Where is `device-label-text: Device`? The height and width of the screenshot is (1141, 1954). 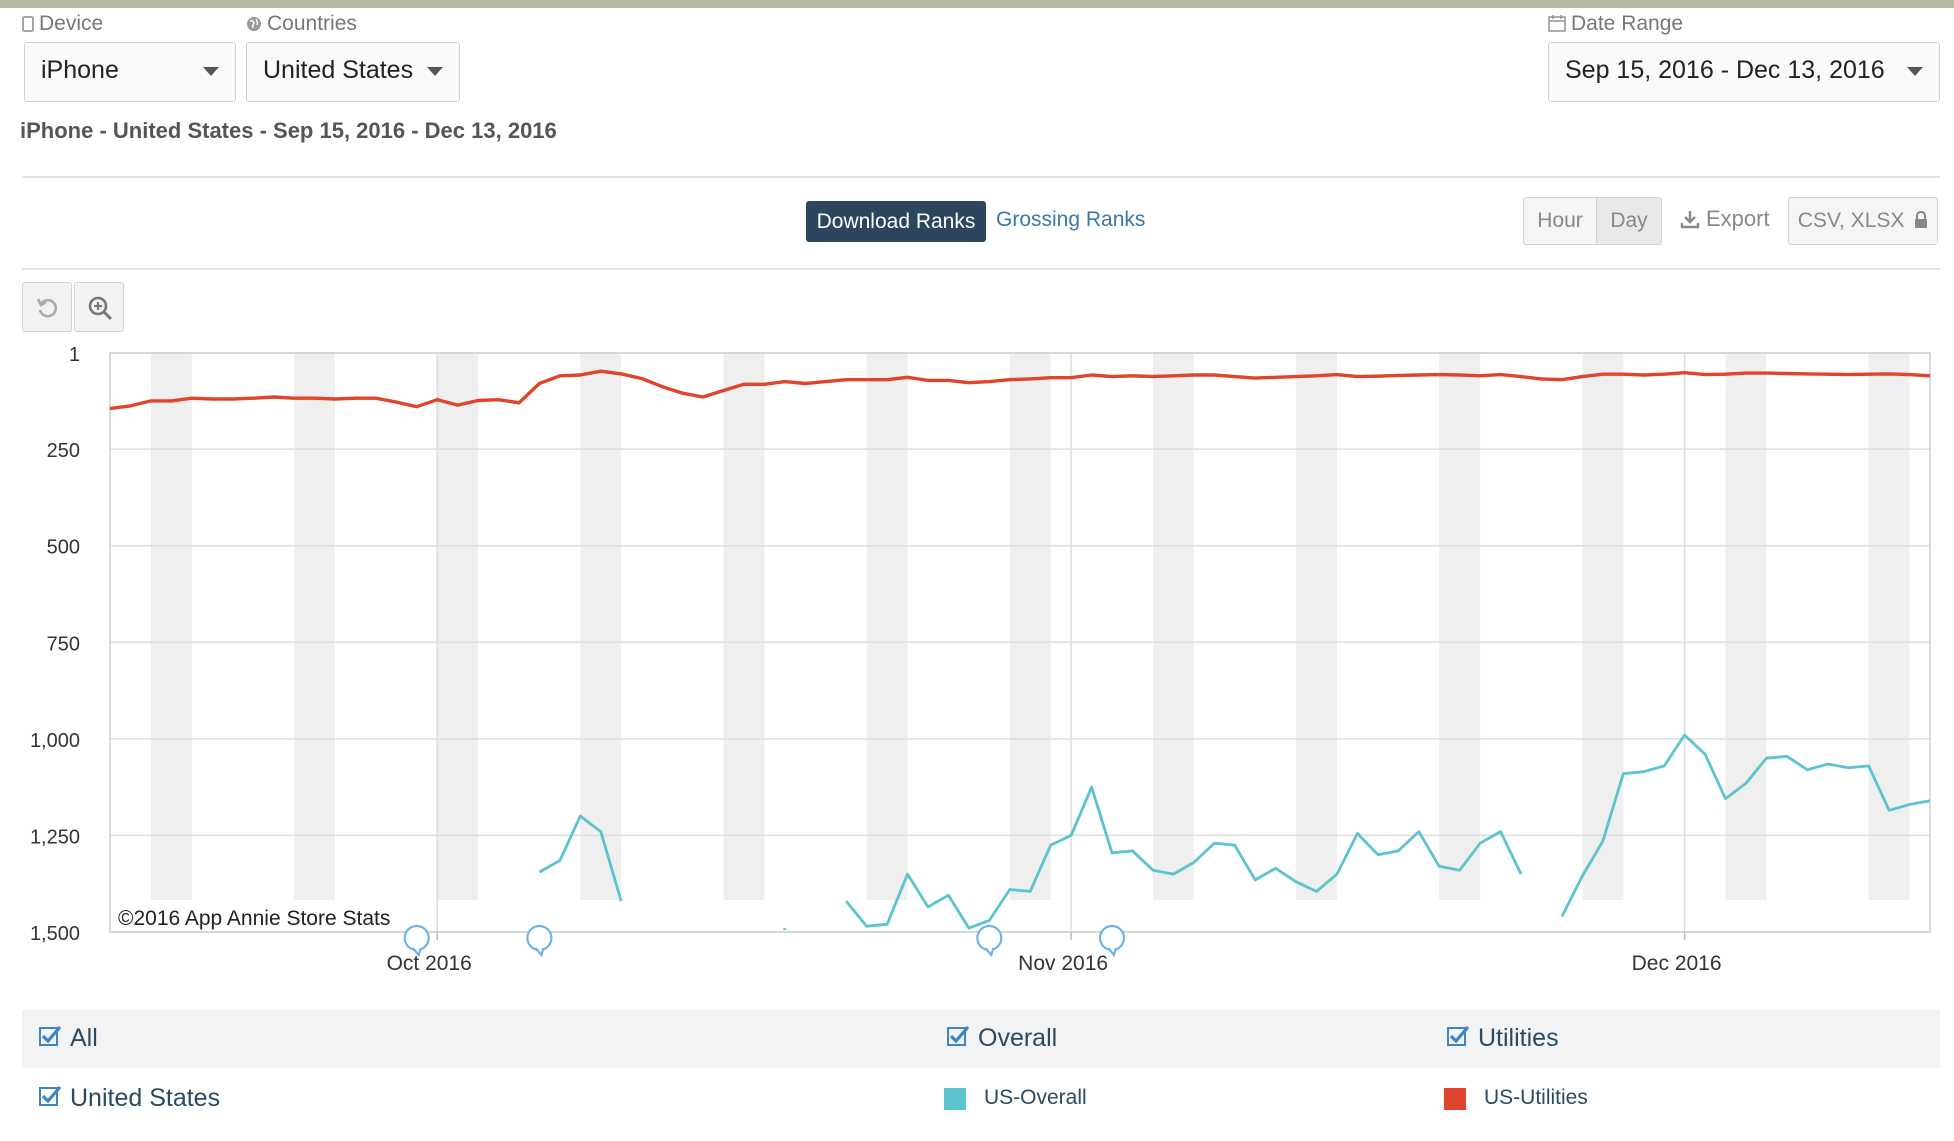 device-label-text: Device is located at coordinates (71, 23).